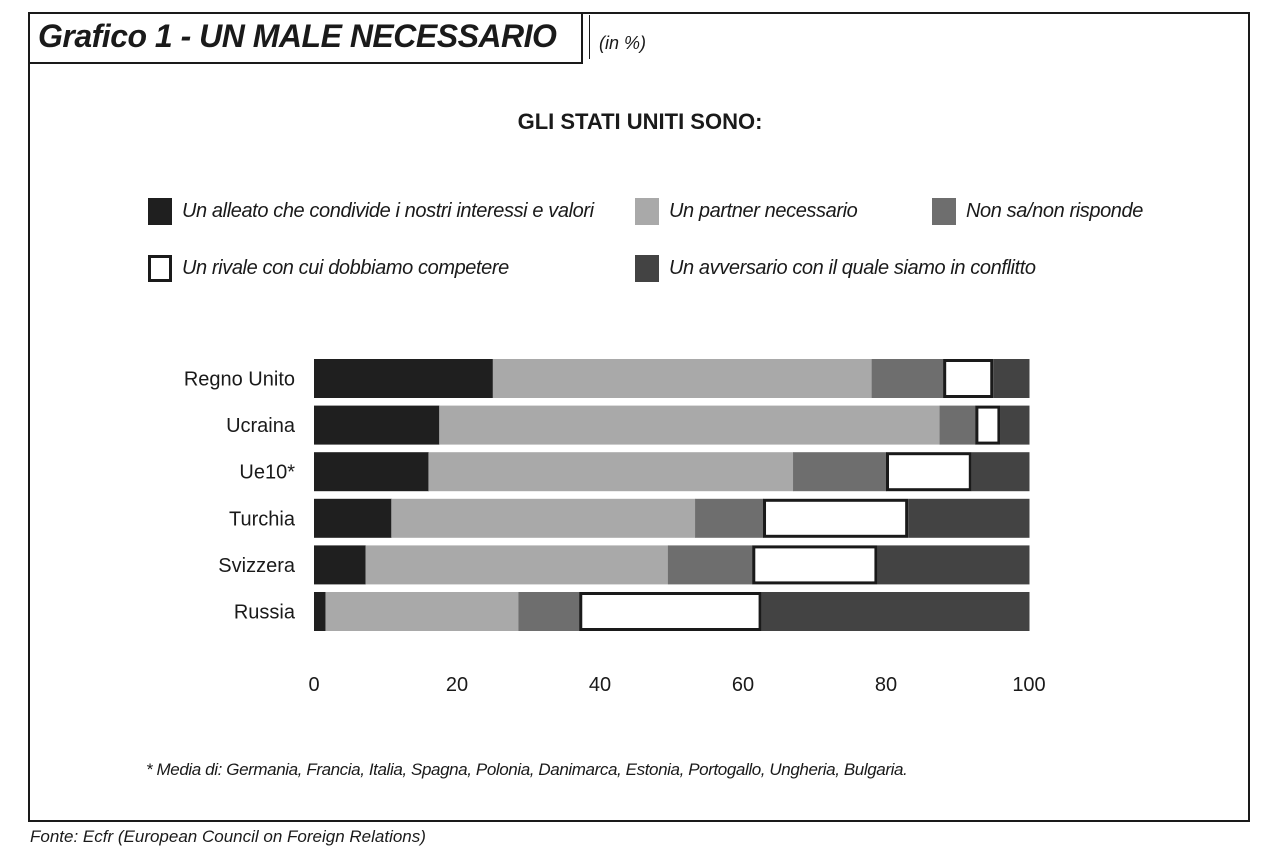 Image resolution: width=1280 pixels, height=853 pixels. Describe the element at coordinates (710, 565) in the screenshot. I see `bar-segment-svizzera-s2` at that location.